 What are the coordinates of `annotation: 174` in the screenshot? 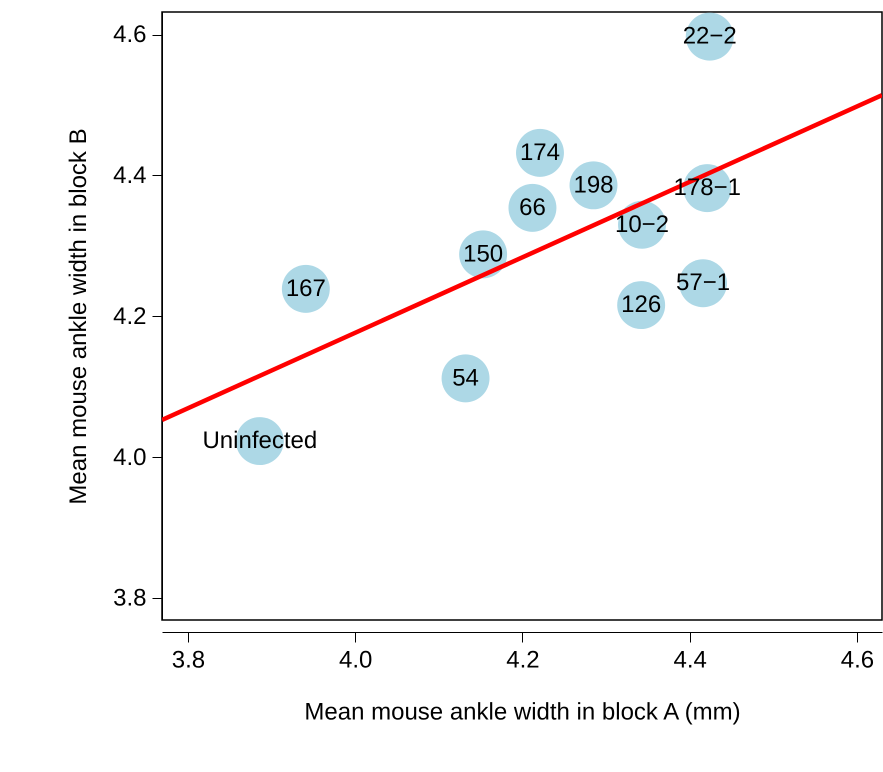 It's located at (540, 152).